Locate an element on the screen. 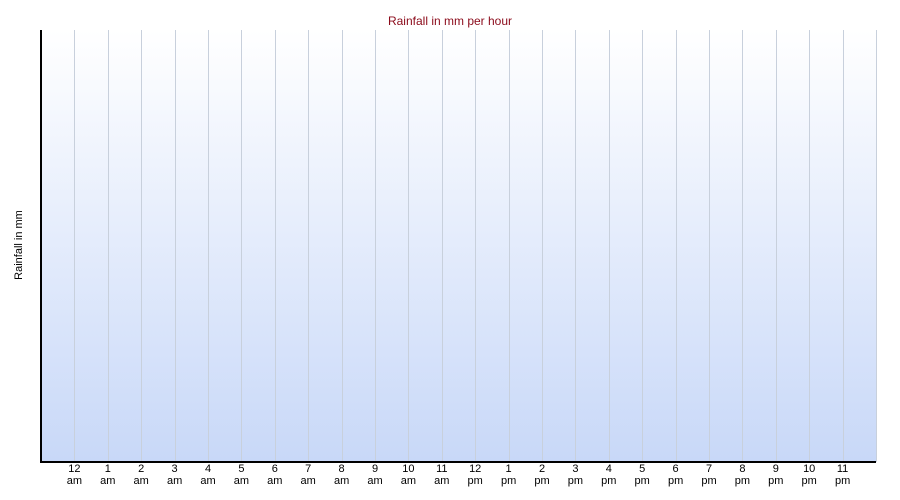 This screenshot has height=500, width=900. x-tick-label: 11 pm is located at coordinates (842, 475).